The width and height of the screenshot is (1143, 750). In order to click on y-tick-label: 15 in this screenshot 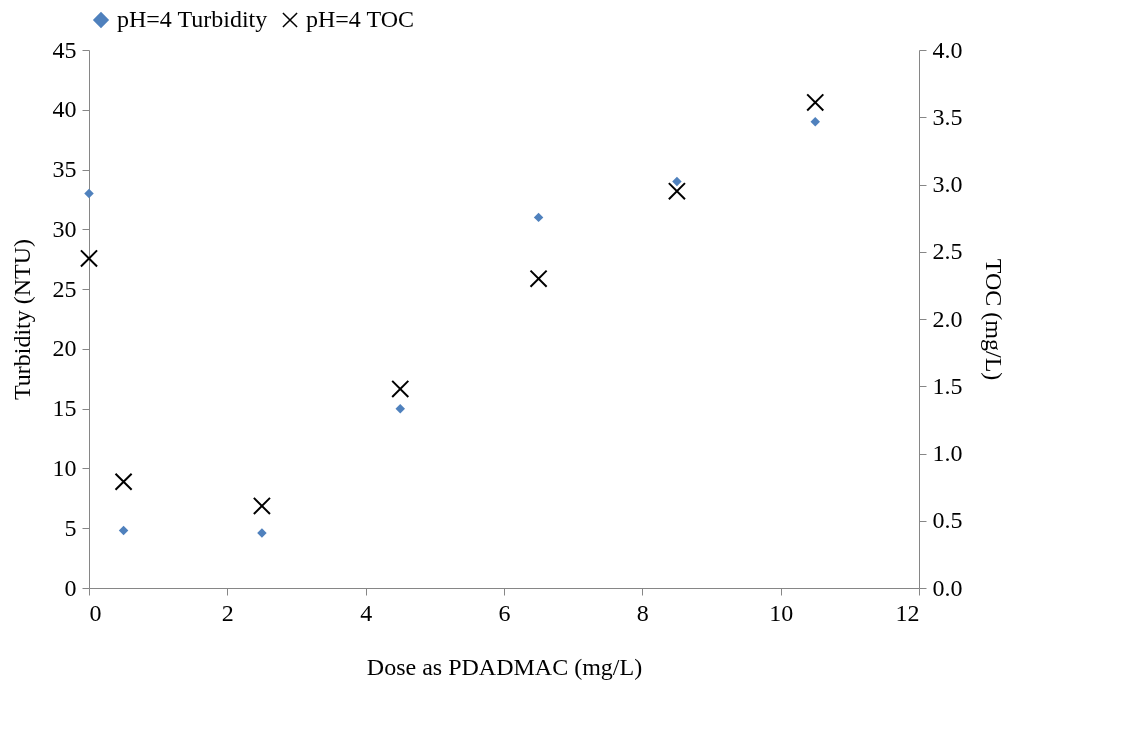, I will do `click(64, 408)`.